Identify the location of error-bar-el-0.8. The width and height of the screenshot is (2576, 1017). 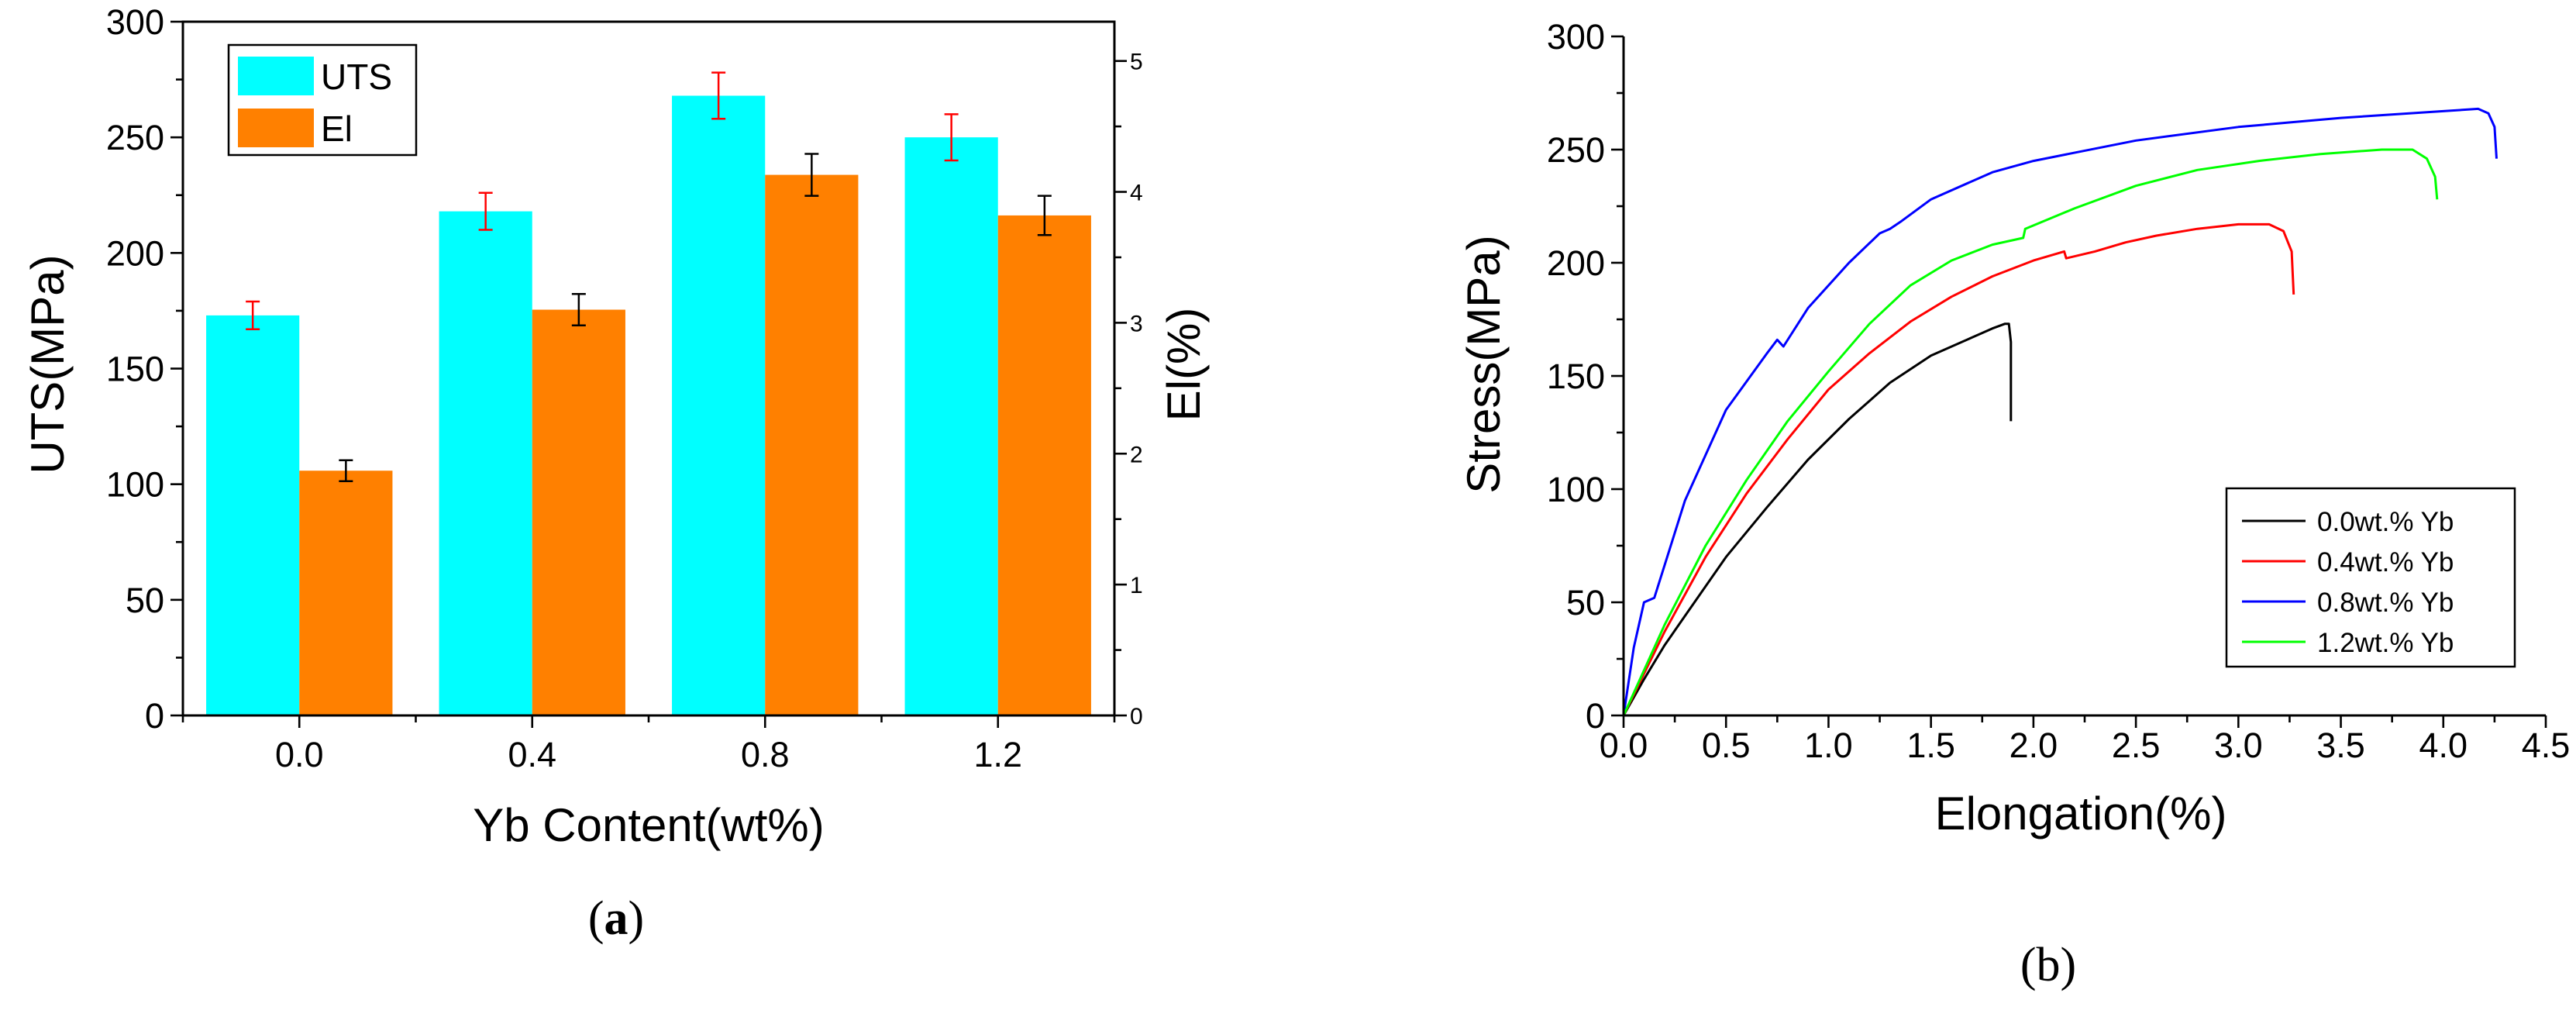
(811, 175).